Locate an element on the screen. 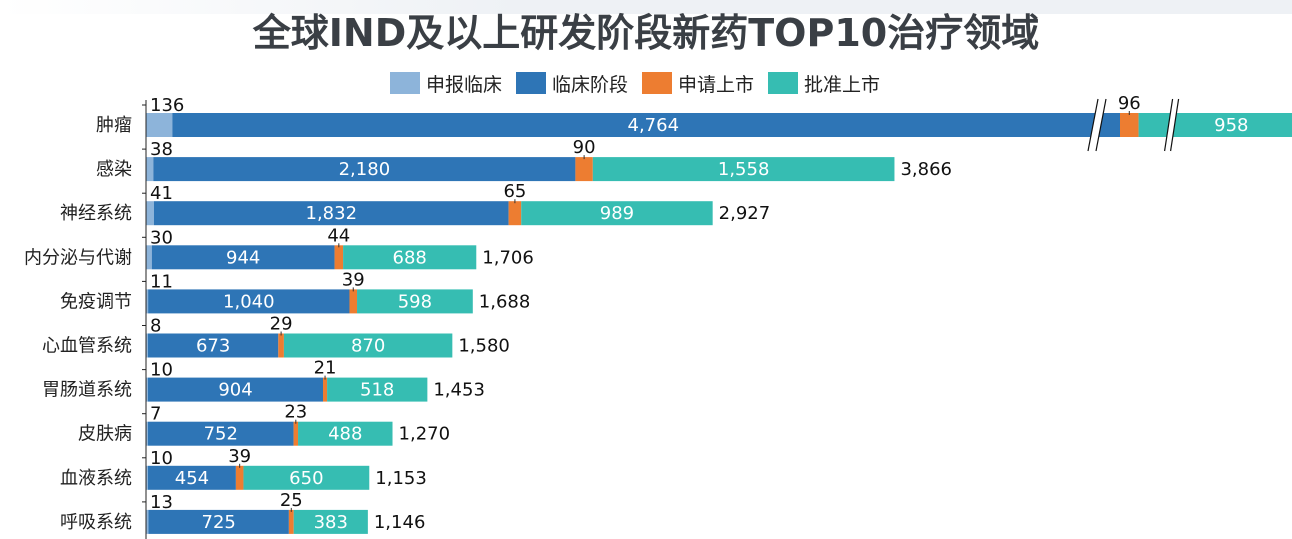  category-label: 血液系统 is located at coordinates (96, 478).